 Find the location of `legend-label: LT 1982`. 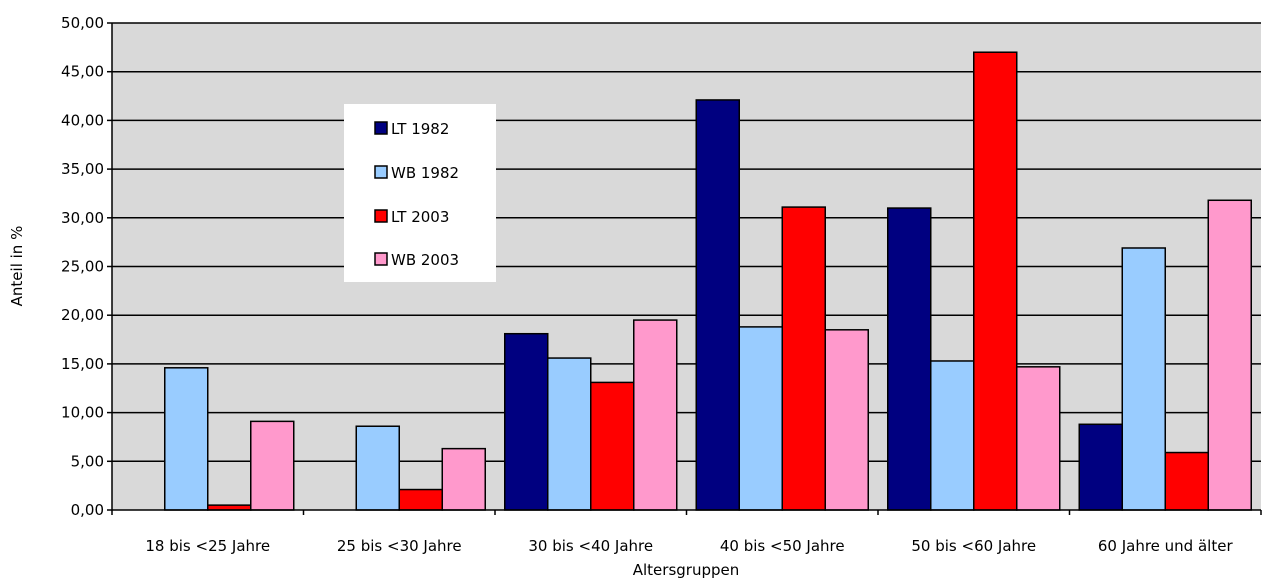

legend-label: LT 1982 is located at coordinates (420, 129).